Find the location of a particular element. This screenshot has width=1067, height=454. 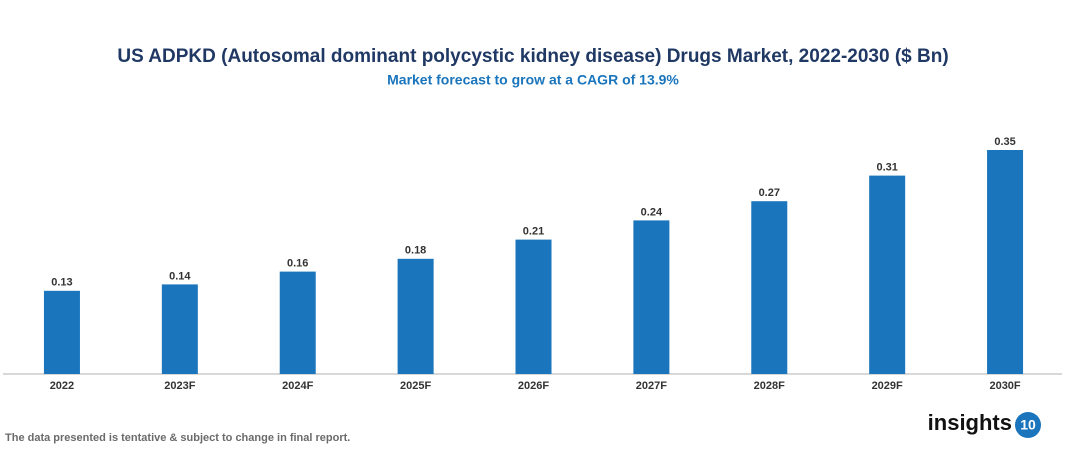

logo-text: insights is located at coordinates (970, 422).